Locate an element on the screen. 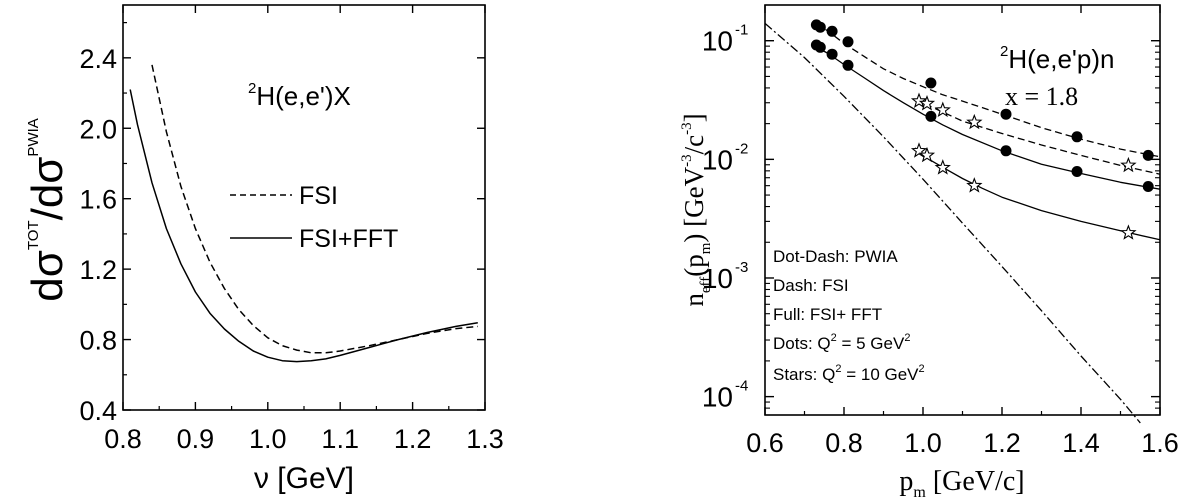 This screenshot has width=1187, height=499. left-x-tick-label: 1.0 is located at coordinates (268, 439).